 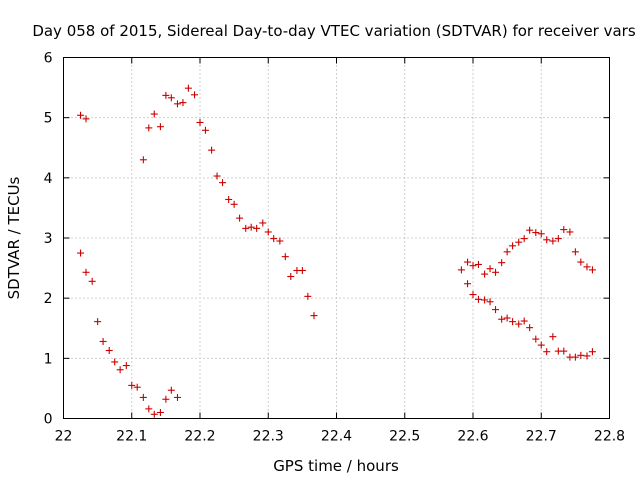 What do you see at coordinates (48, 359) in the screenshot?
I see `y-tick-label: 1` at bounding box center [48, 359].